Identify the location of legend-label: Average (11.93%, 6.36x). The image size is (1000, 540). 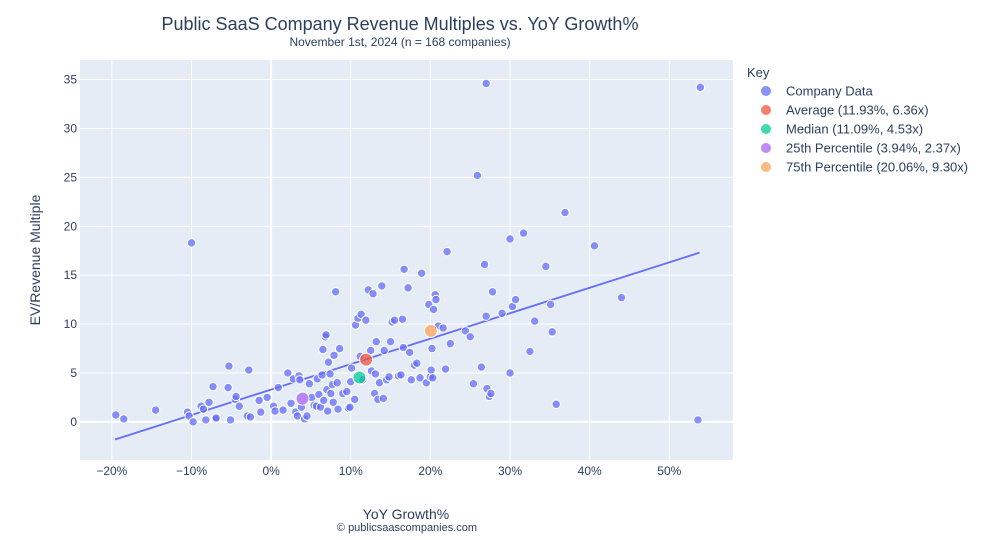
(857, 110).